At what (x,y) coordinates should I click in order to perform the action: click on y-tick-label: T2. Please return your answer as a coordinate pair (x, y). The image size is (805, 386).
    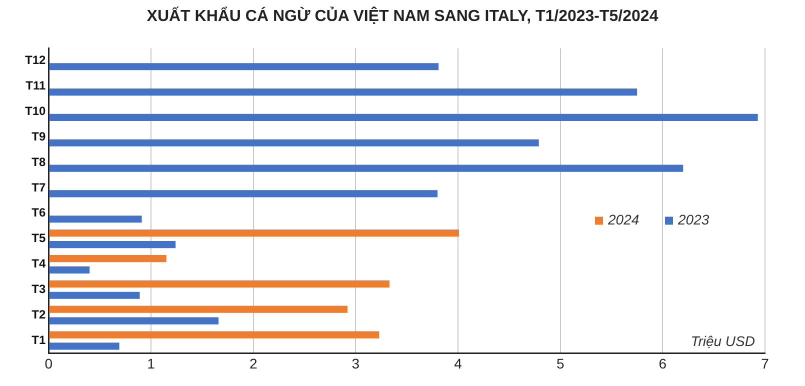
    Looking at the image, I should click on (39, 314).